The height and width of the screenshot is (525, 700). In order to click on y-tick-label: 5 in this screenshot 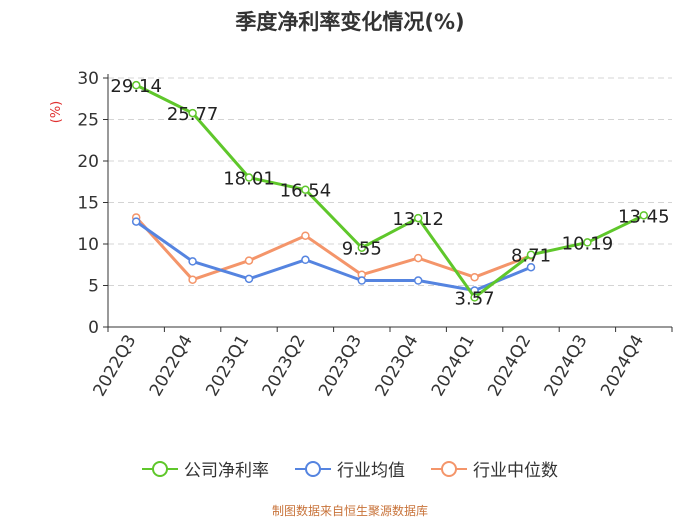, I will do `click(93, 287)`.